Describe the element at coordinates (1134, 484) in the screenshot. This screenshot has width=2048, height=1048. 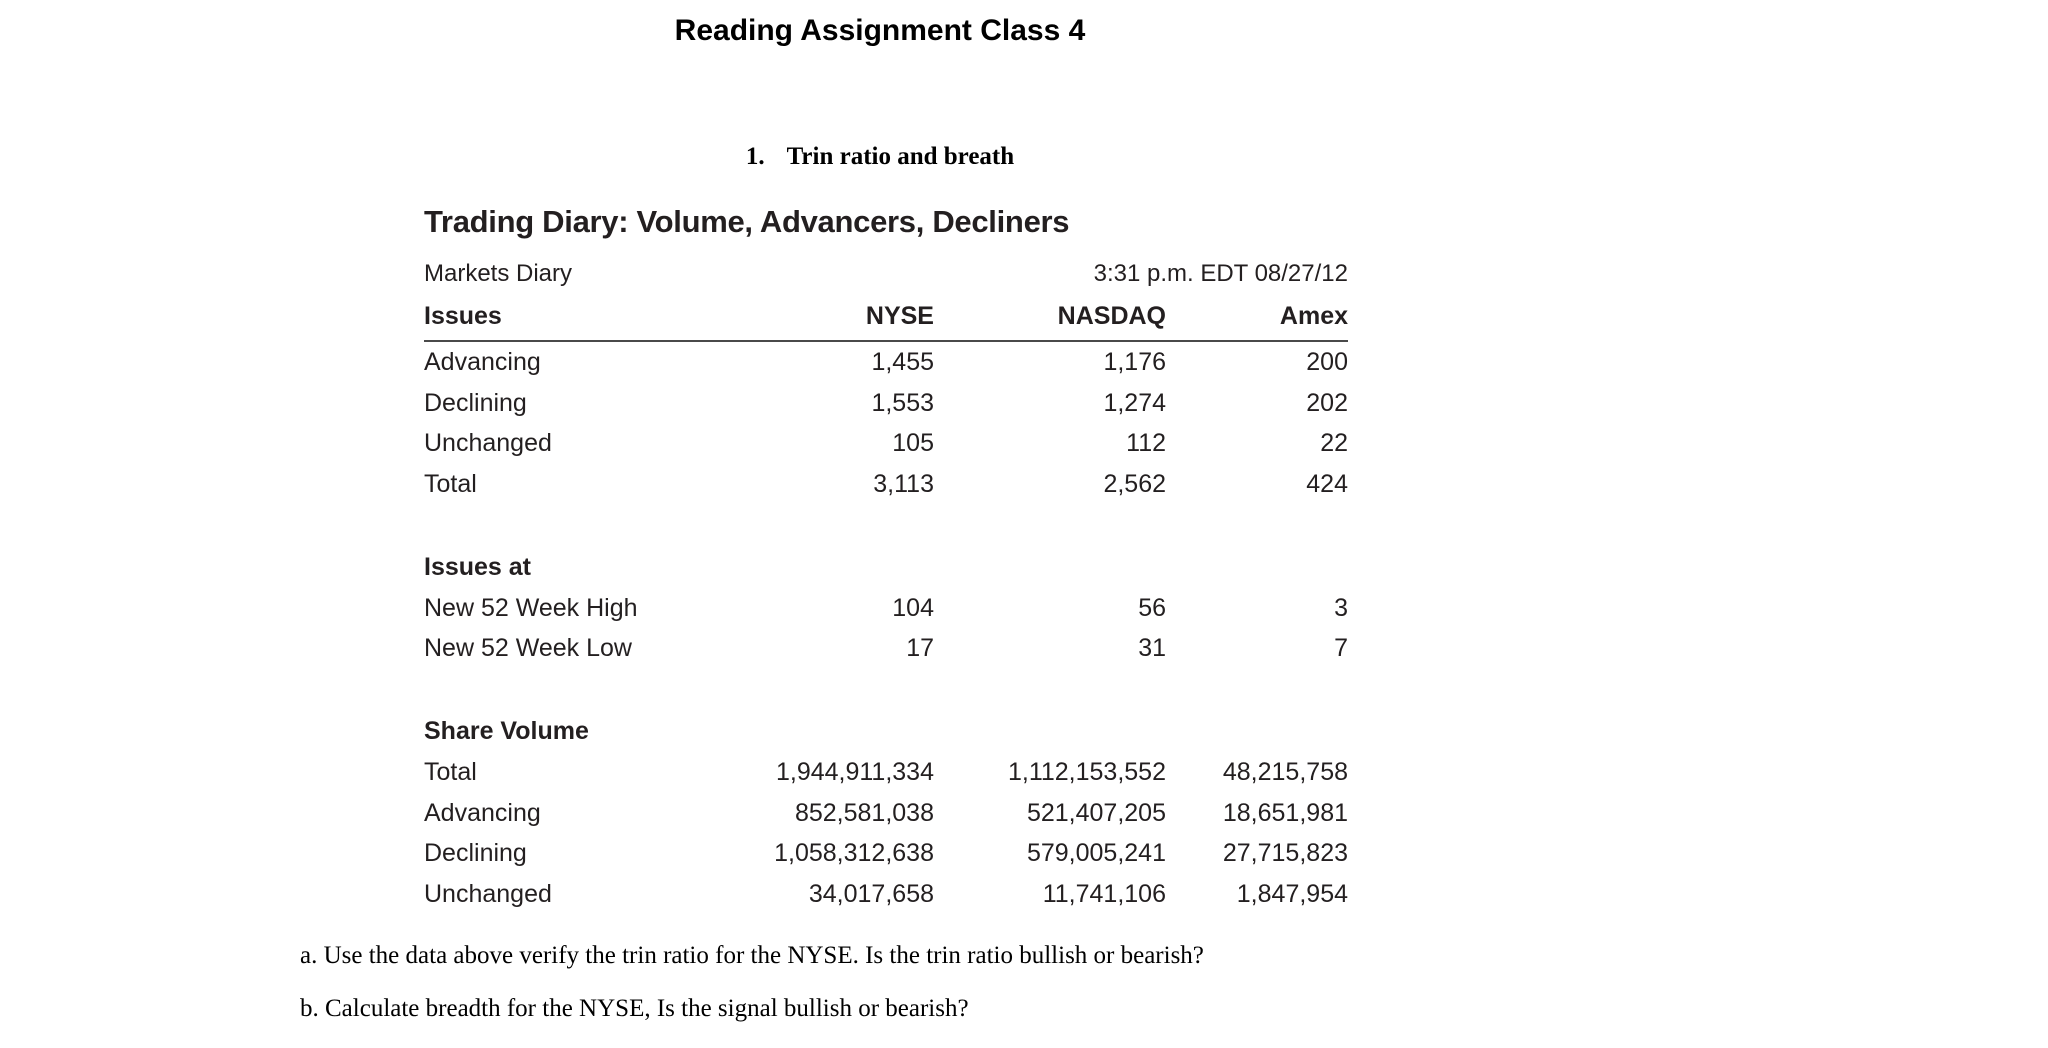
I see `nasdaq-value: 2,562` at that location.